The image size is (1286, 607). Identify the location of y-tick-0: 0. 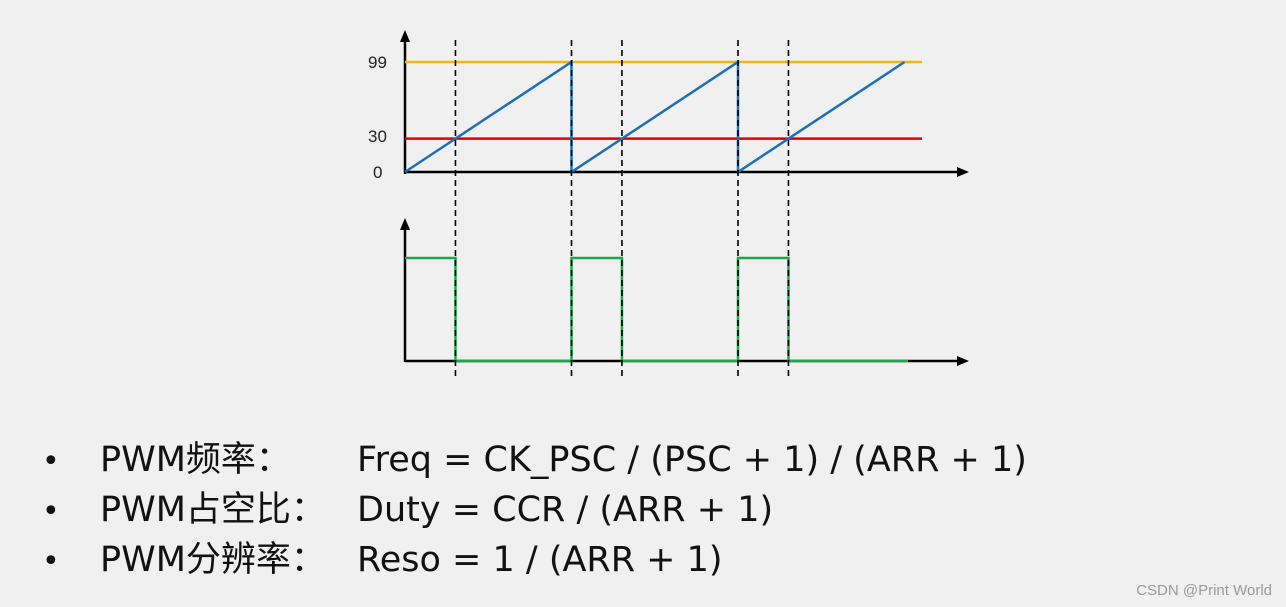
(377, 172).